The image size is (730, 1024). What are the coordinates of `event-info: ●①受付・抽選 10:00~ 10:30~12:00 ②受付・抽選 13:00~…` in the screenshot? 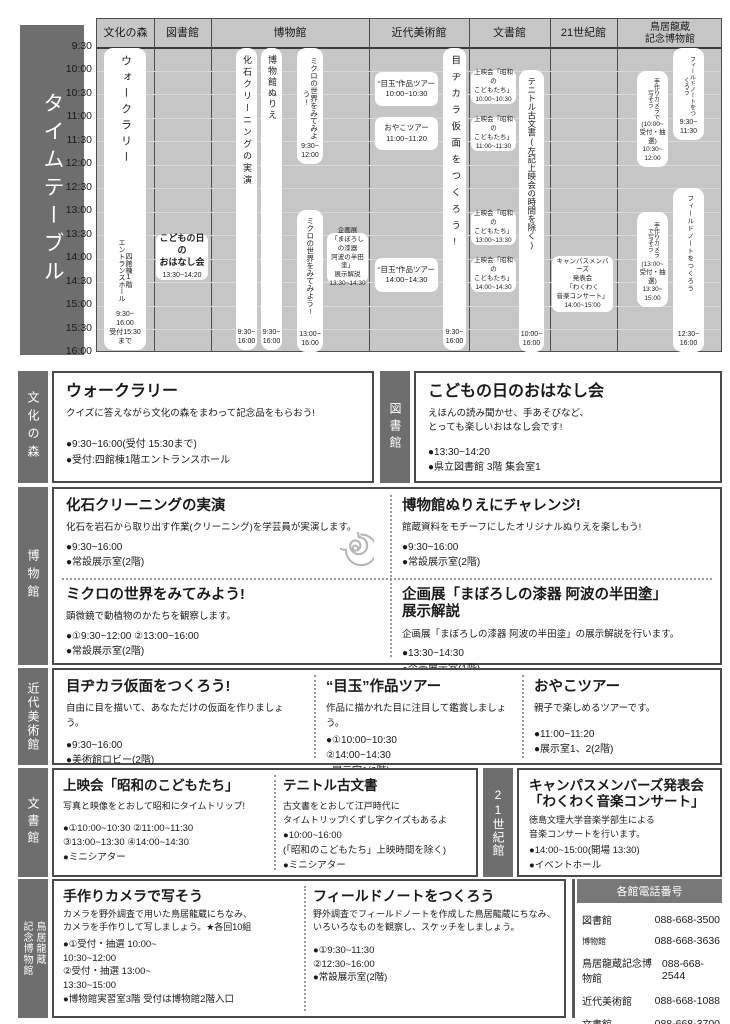 It's located at (148, 971).